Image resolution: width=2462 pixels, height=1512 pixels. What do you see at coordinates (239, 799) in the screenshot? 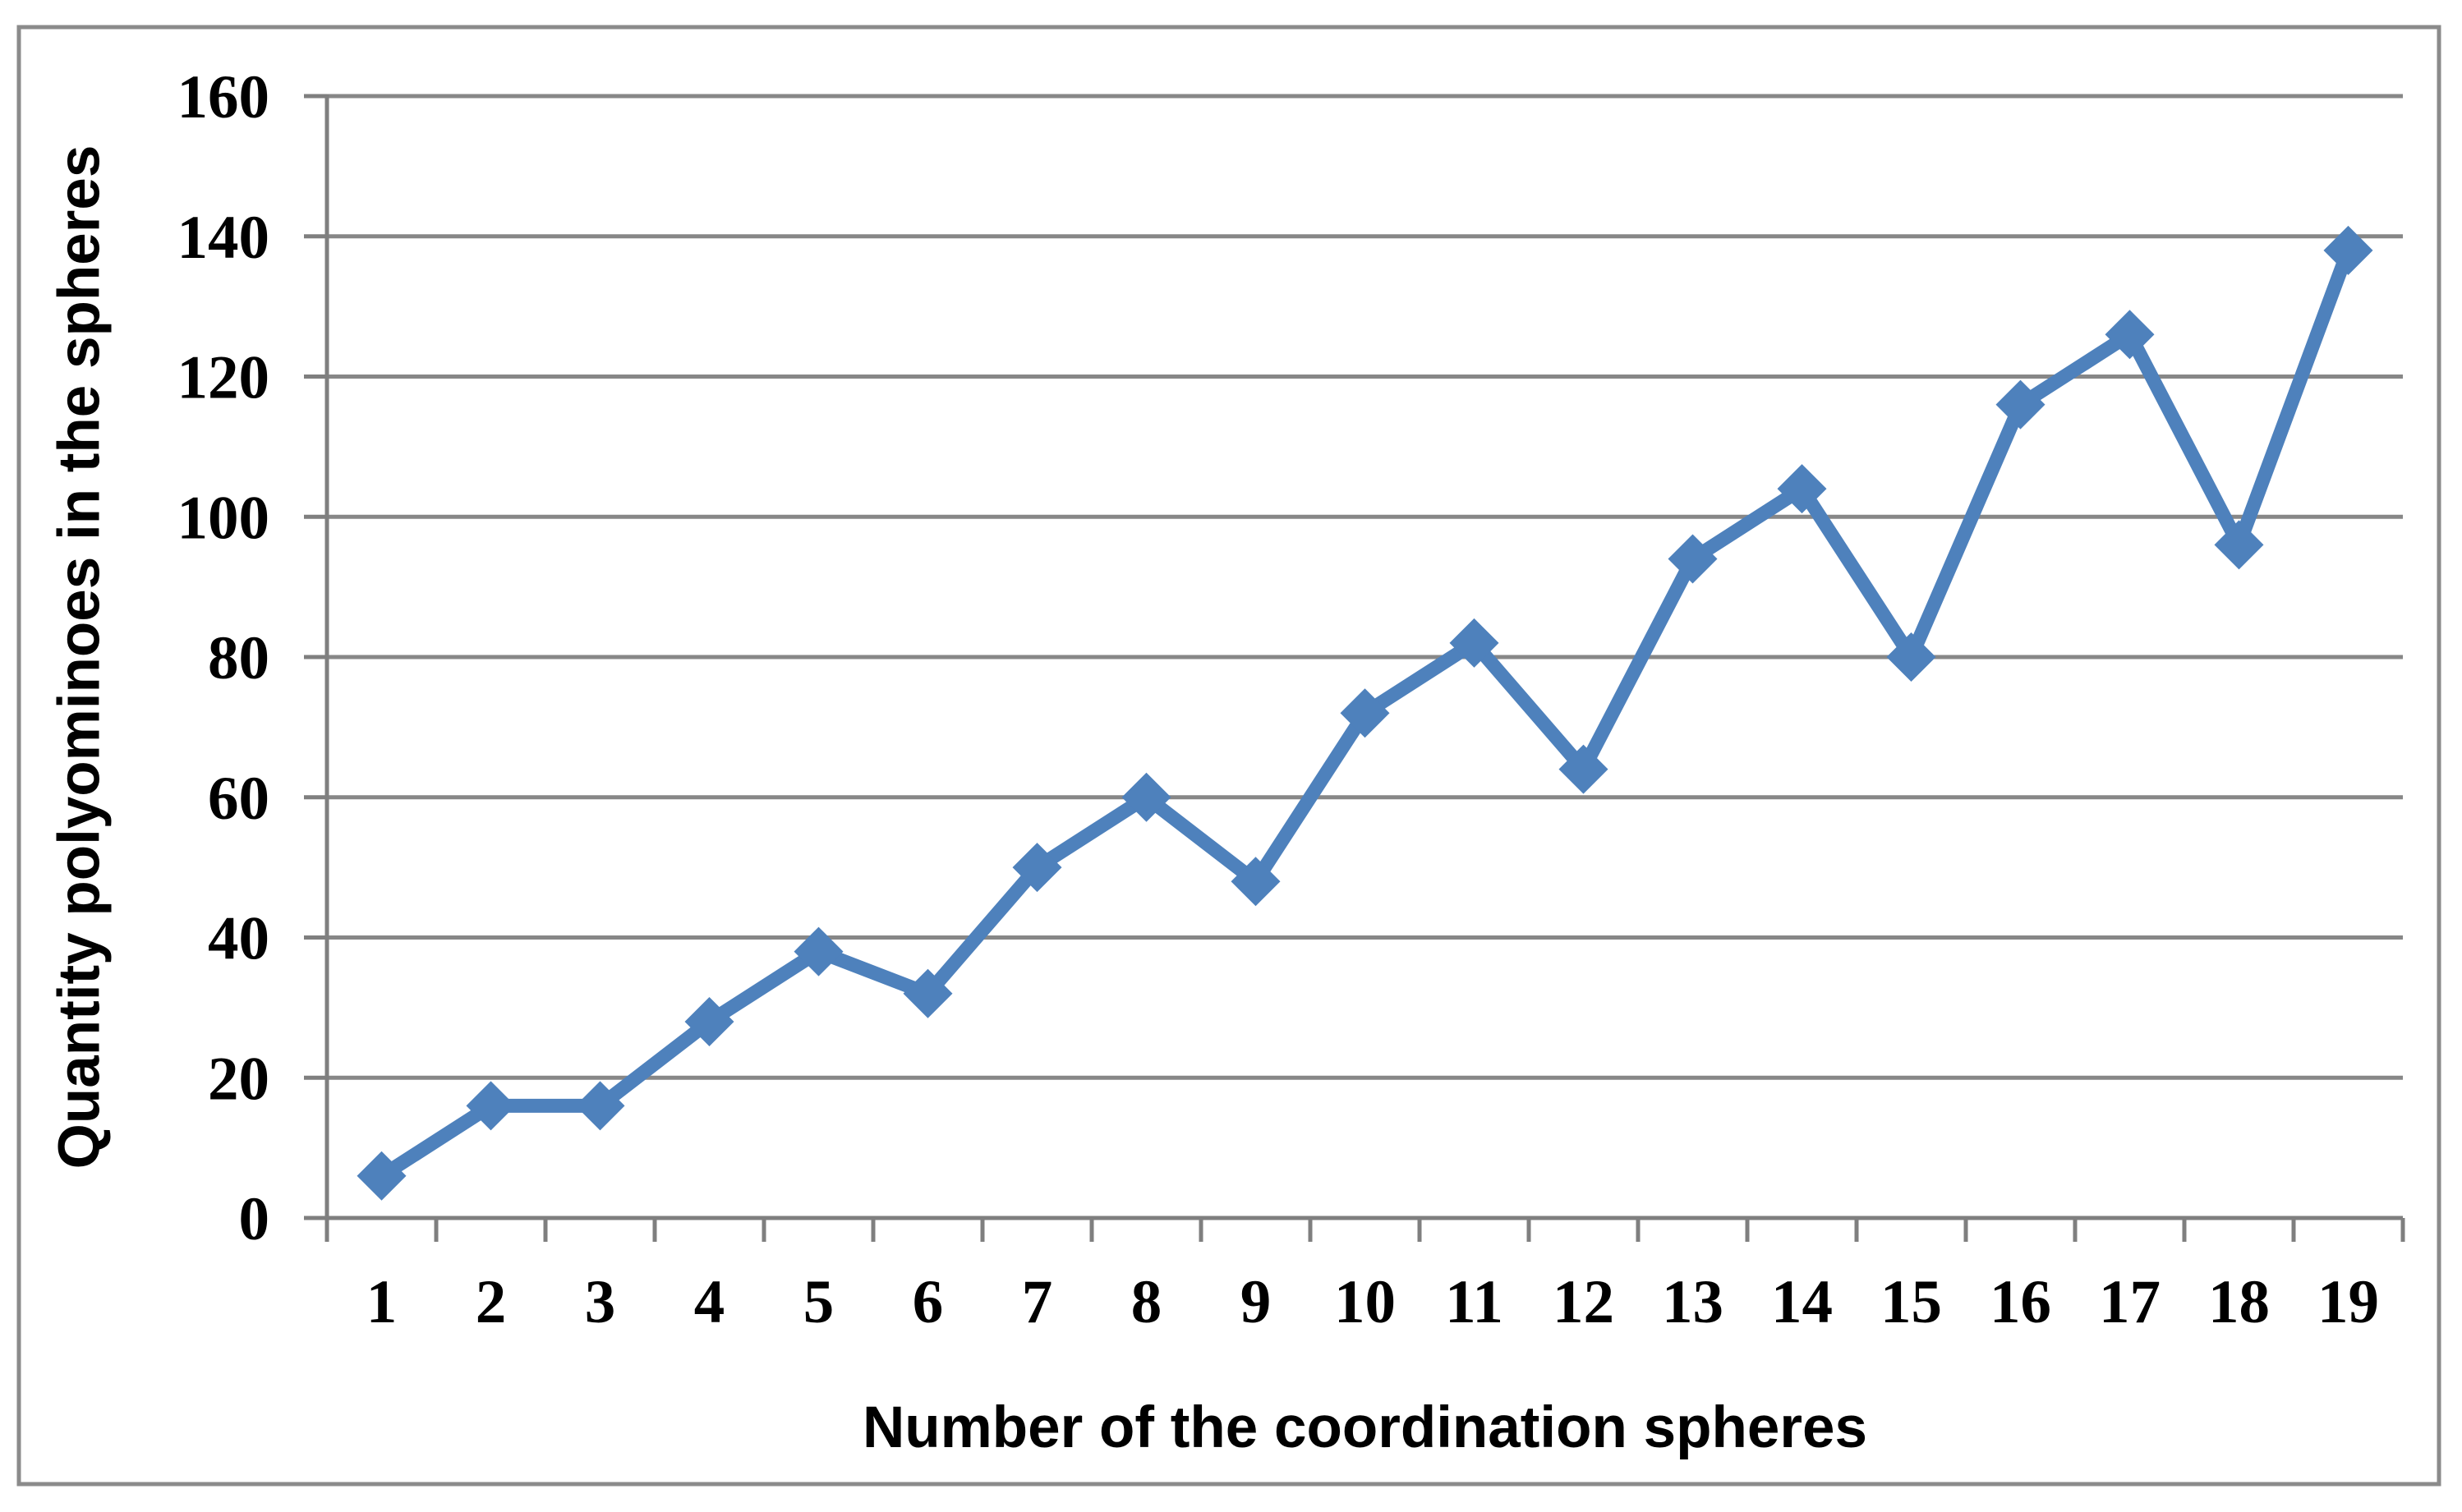
I see `y-tick-label: 60` at bounding box center [239, 799].